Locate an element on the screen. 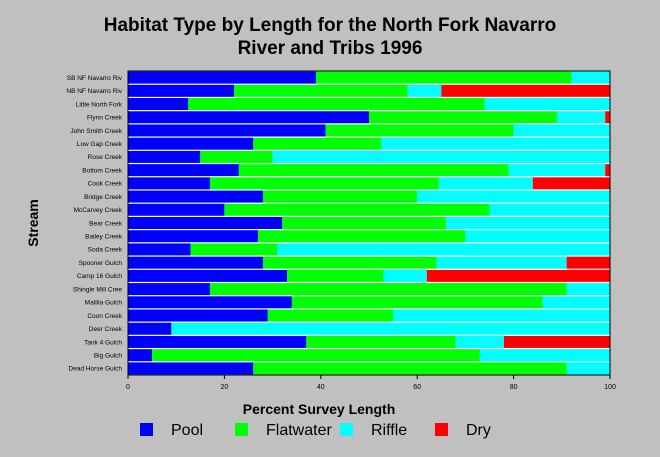  y-tick-label: Soda Creek is located at coordinates (105, 250).